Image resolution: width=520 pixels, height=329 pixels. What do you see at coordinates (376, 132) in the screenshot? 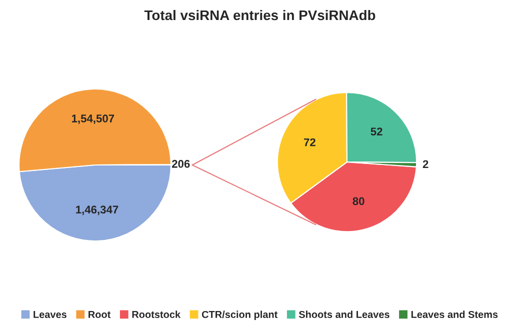
I see `data-label: 52` at bounding box center [376, 132].